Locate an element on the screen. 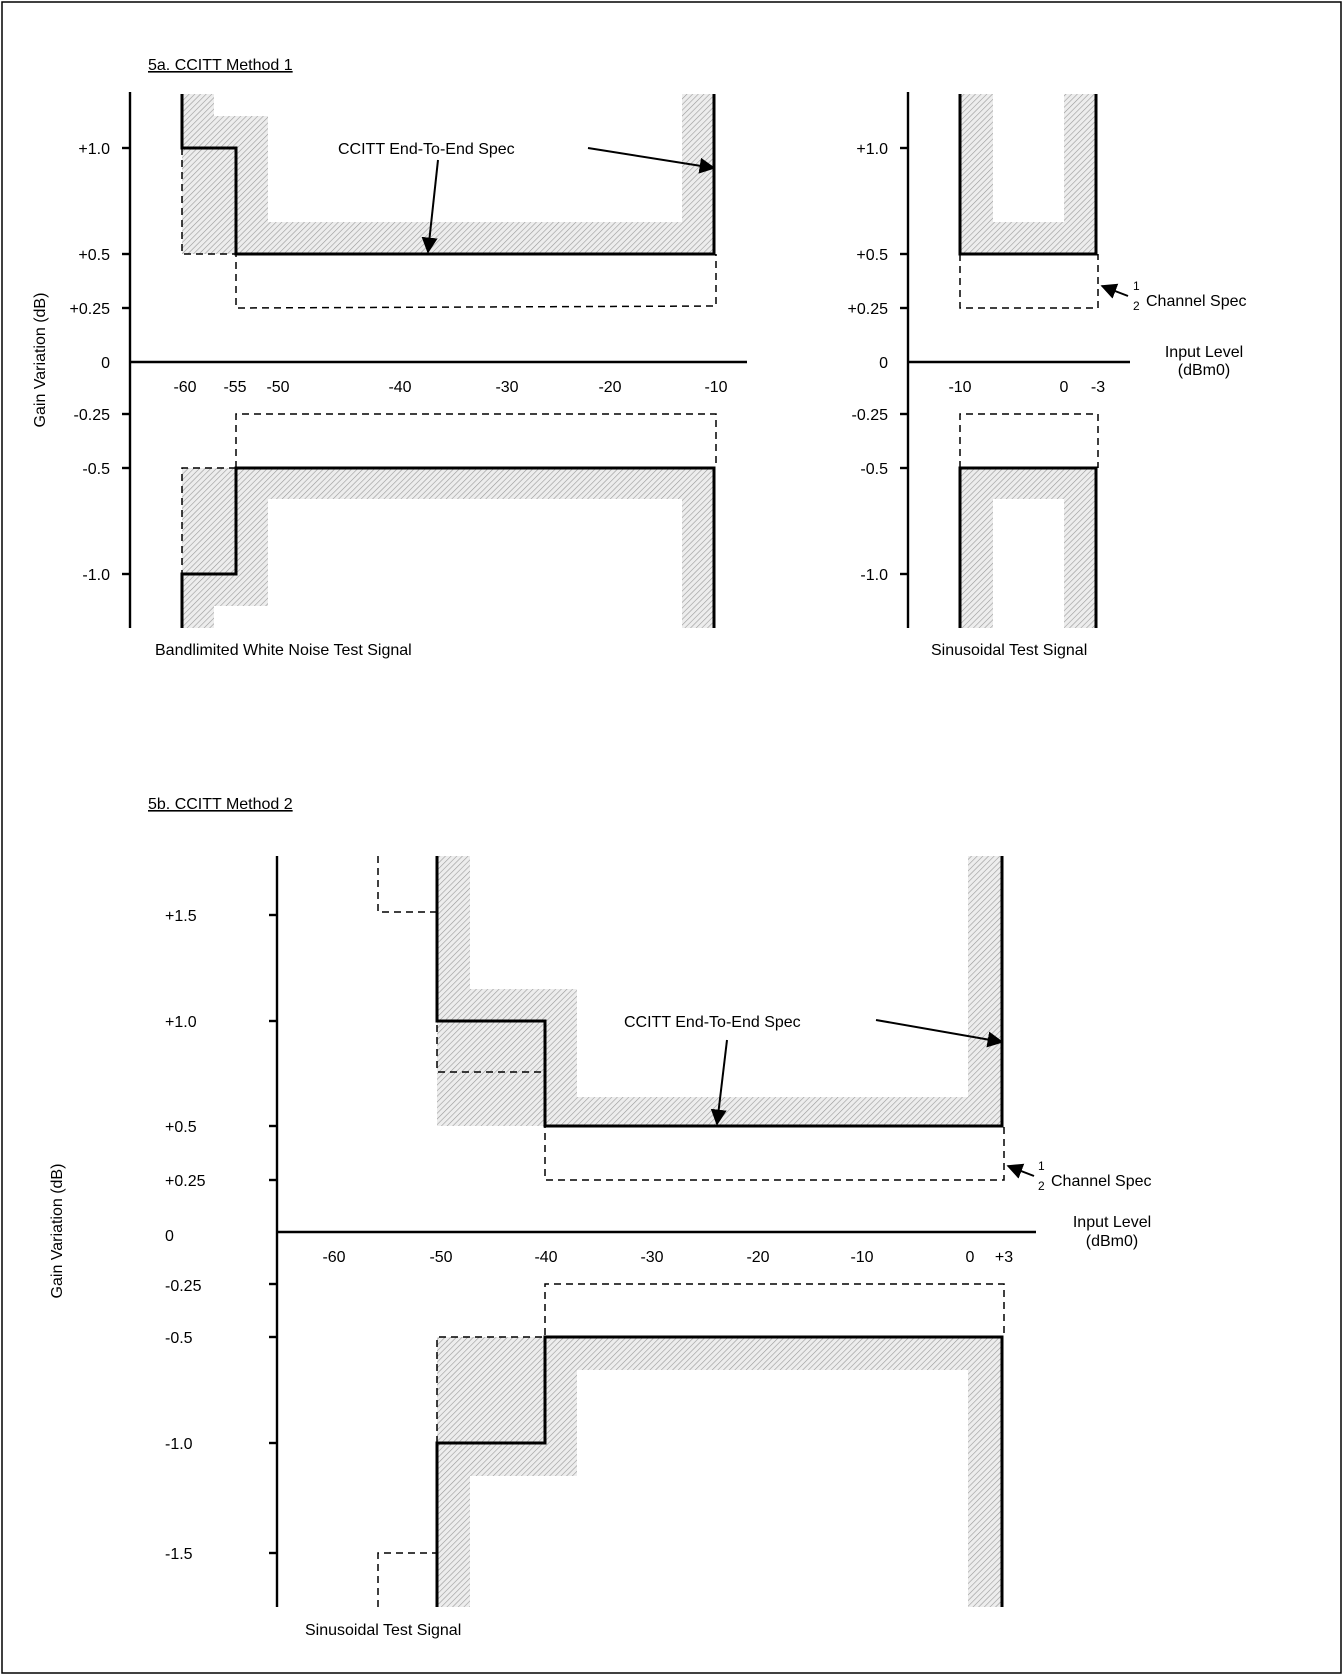  x-axis-unit-5a: (dBm0) is located at coordinates (1204, 370).